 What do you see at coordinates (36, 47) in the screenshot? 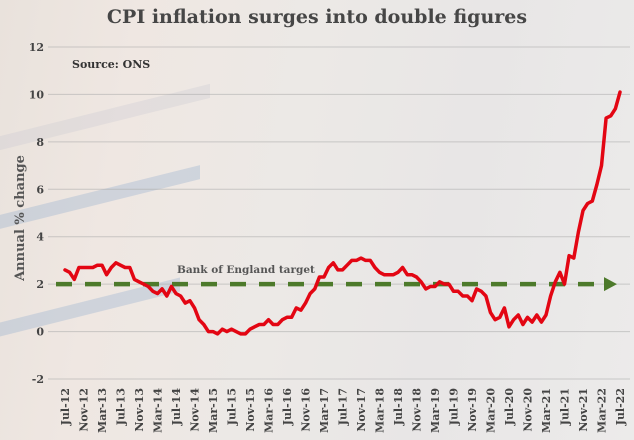
I see `y-tick-label: 12` at bounding box center [36, 47].